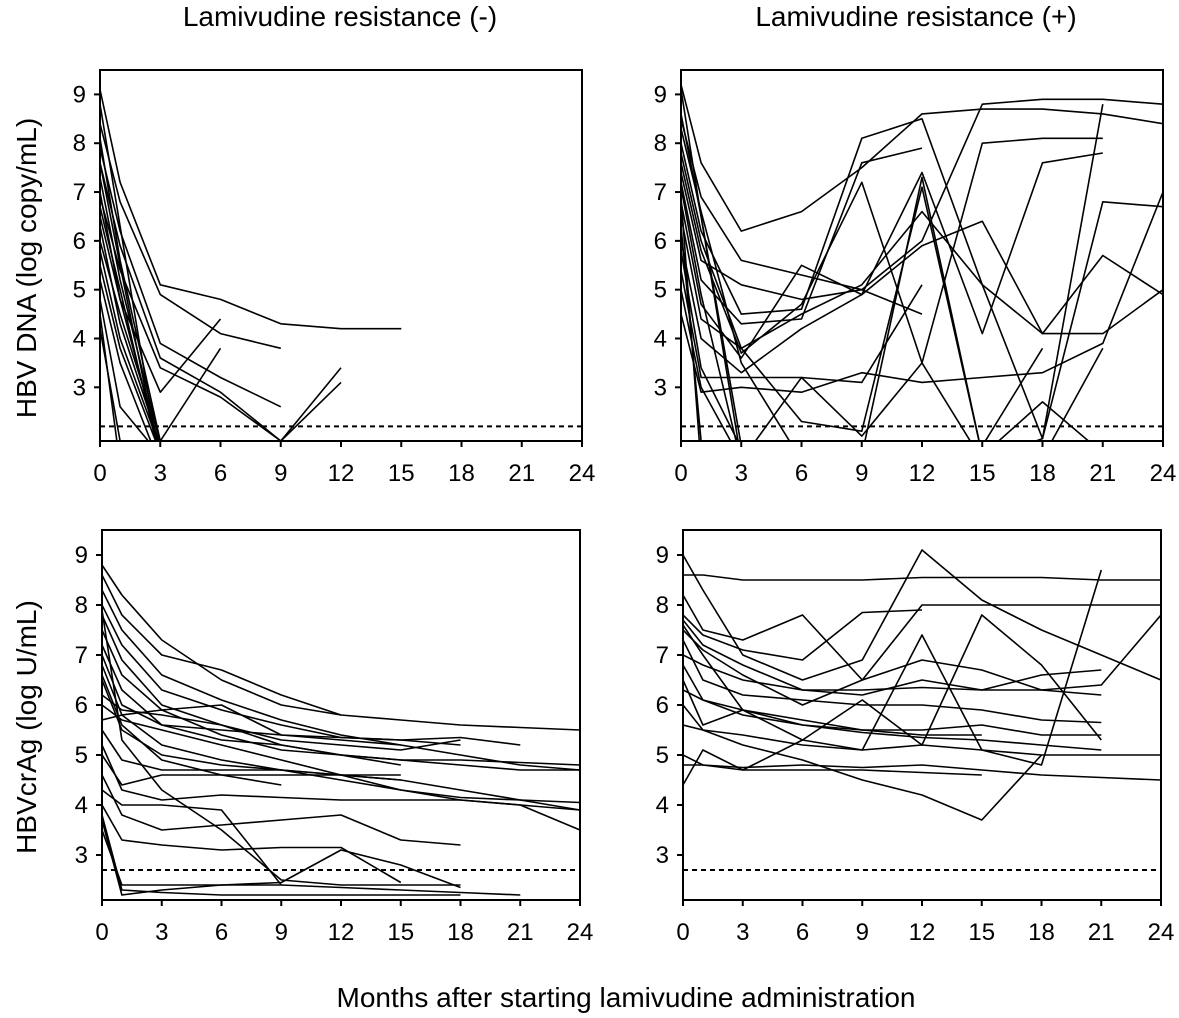 The height and width of the screenshot is (1018, 1179). I want to click on column-title-left: Lamivudine resistance (-), so click(340, 16).